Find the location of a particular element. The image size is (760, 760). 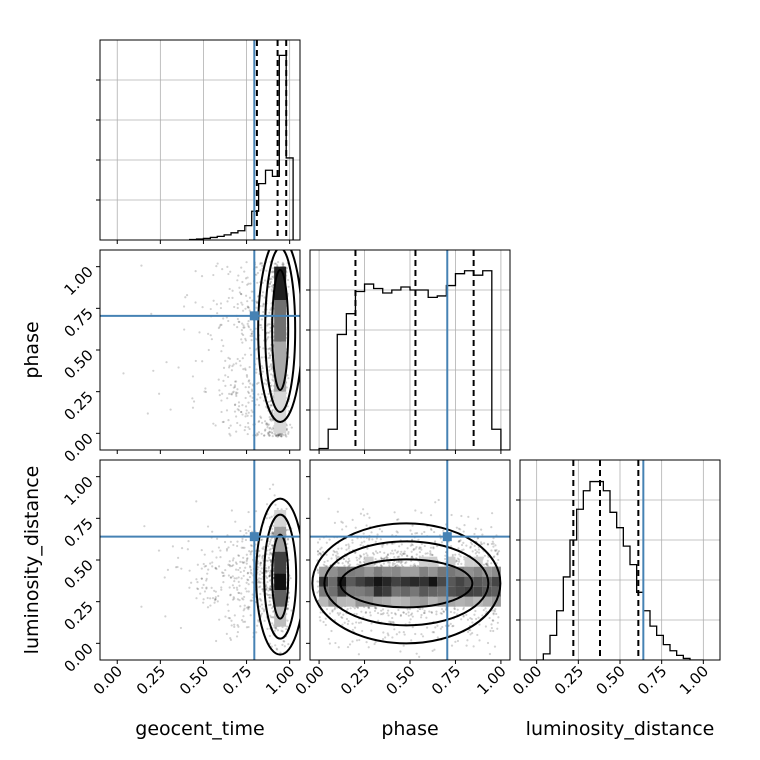

y-tick-label: 0.00 is located at coordinates (78, 657).